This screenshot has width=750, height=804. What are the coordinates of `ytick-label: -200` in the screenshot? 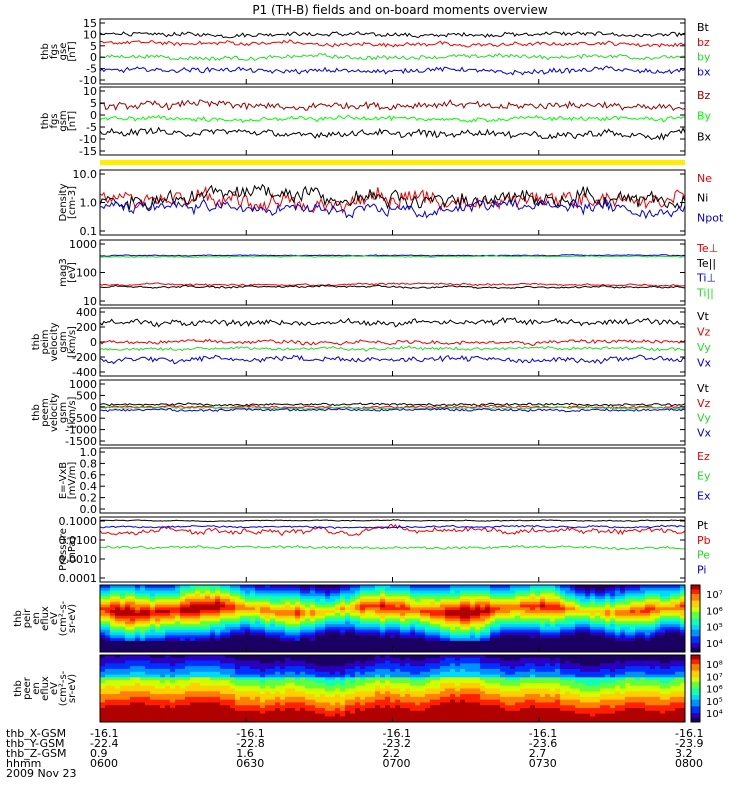 It's located at (84, 357).